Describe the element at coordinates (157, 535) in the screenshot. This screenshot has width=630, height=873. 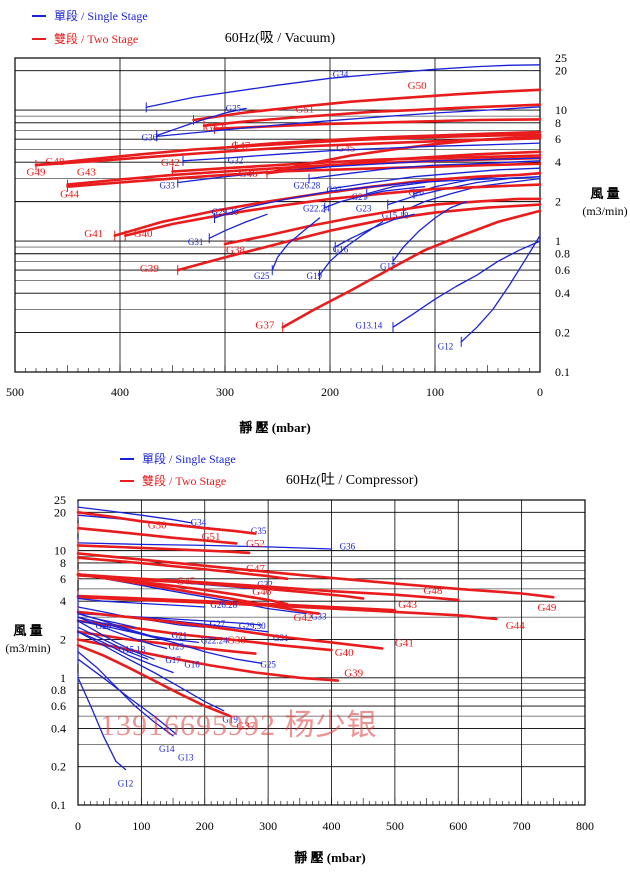
I see `series-line-g51` at that location.